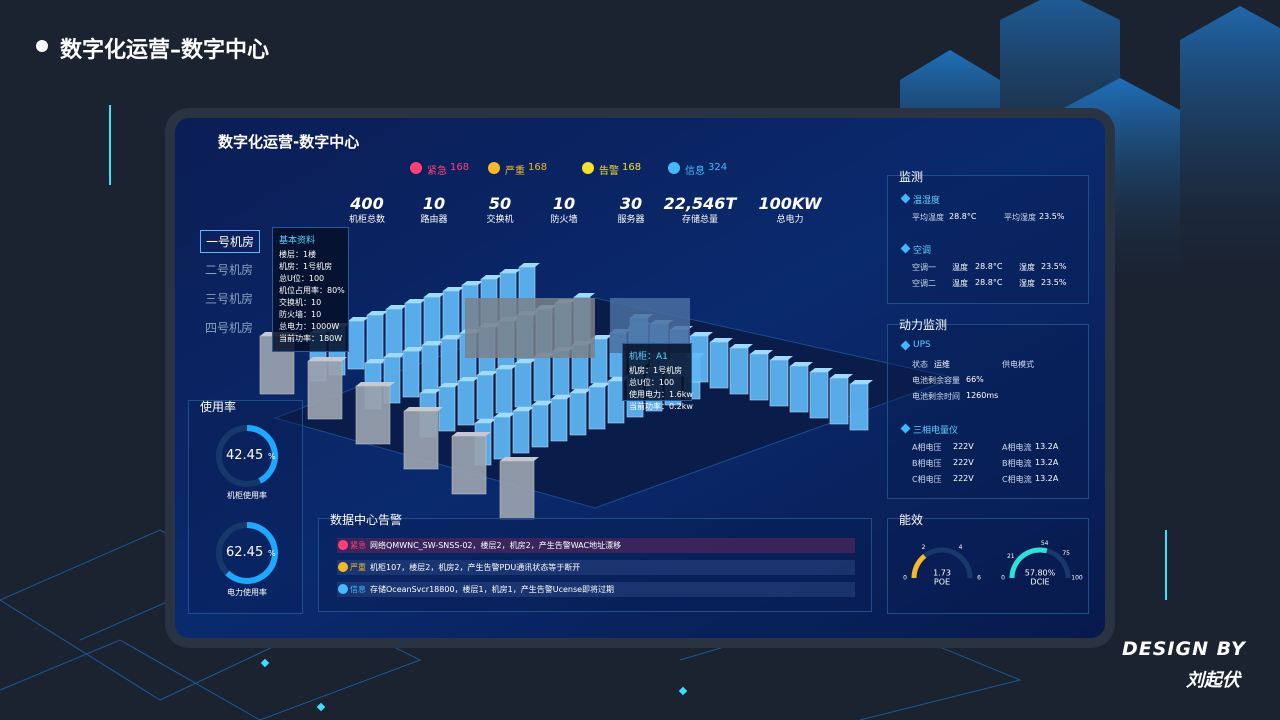 Image resolution: width=1280 pixels, height=720 pixels. I want to click on info-card-title: 机柜：A1, so click(648, 357).